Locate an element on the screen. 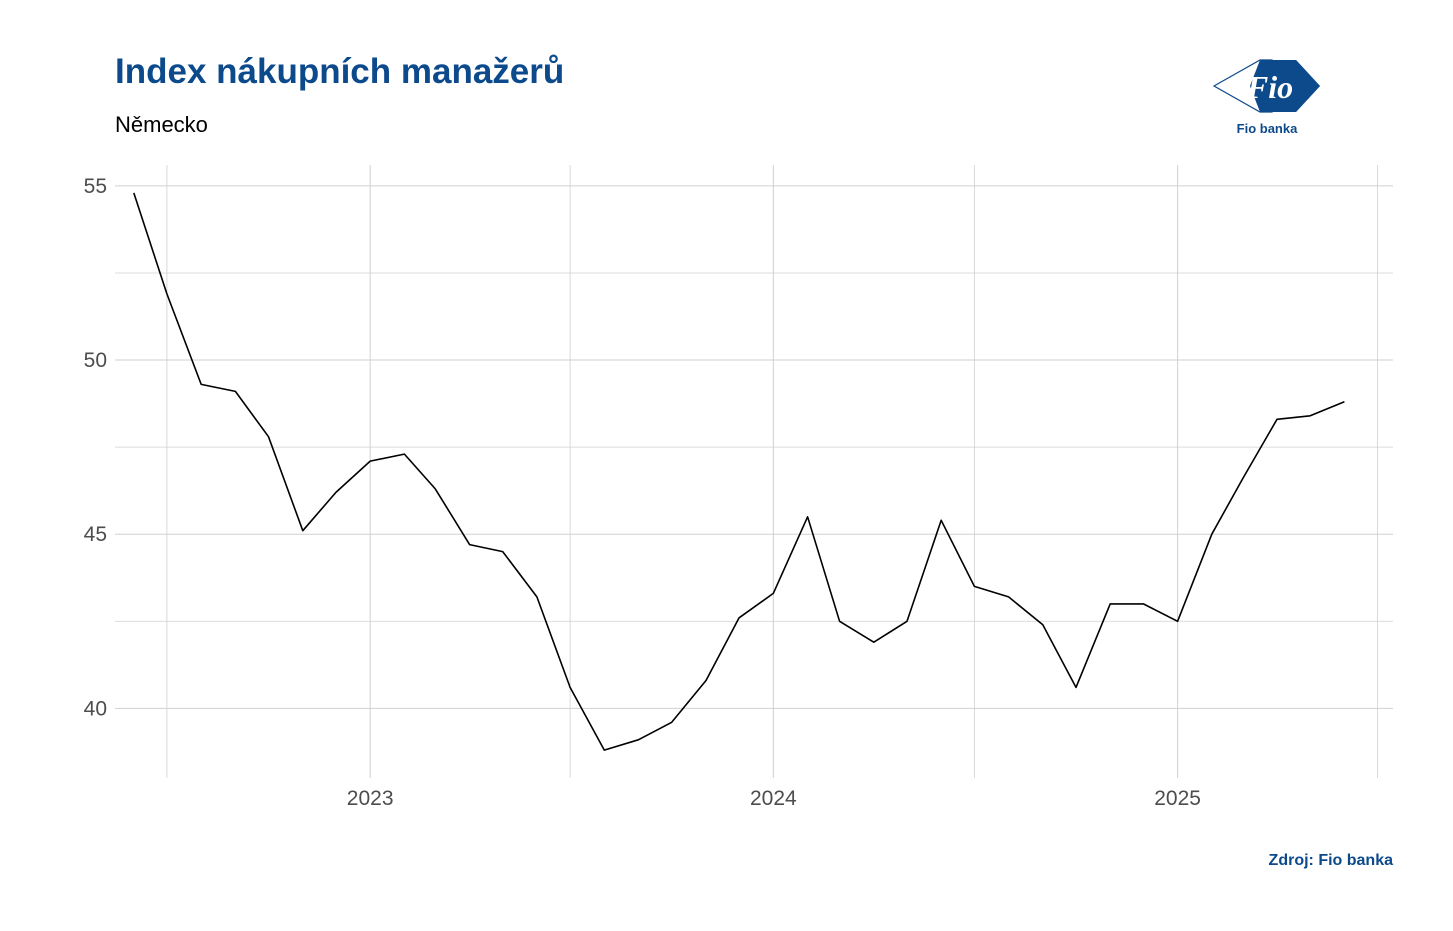 This screenshot has height=931, width=1453. chart-subtitle: Německo is located at coordinates (161, 124).